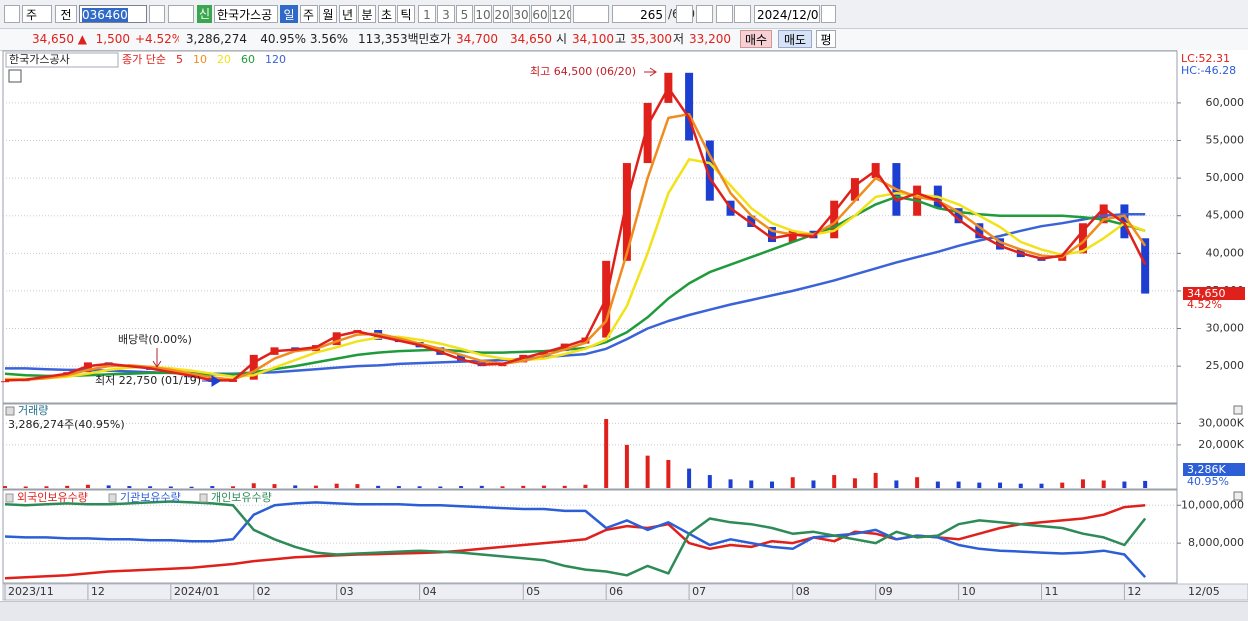 The image size is (1248, 621). Describe the element at coordinates (1204, 591) in the screenshot. I see `x-end-label: 12/05` at that location.